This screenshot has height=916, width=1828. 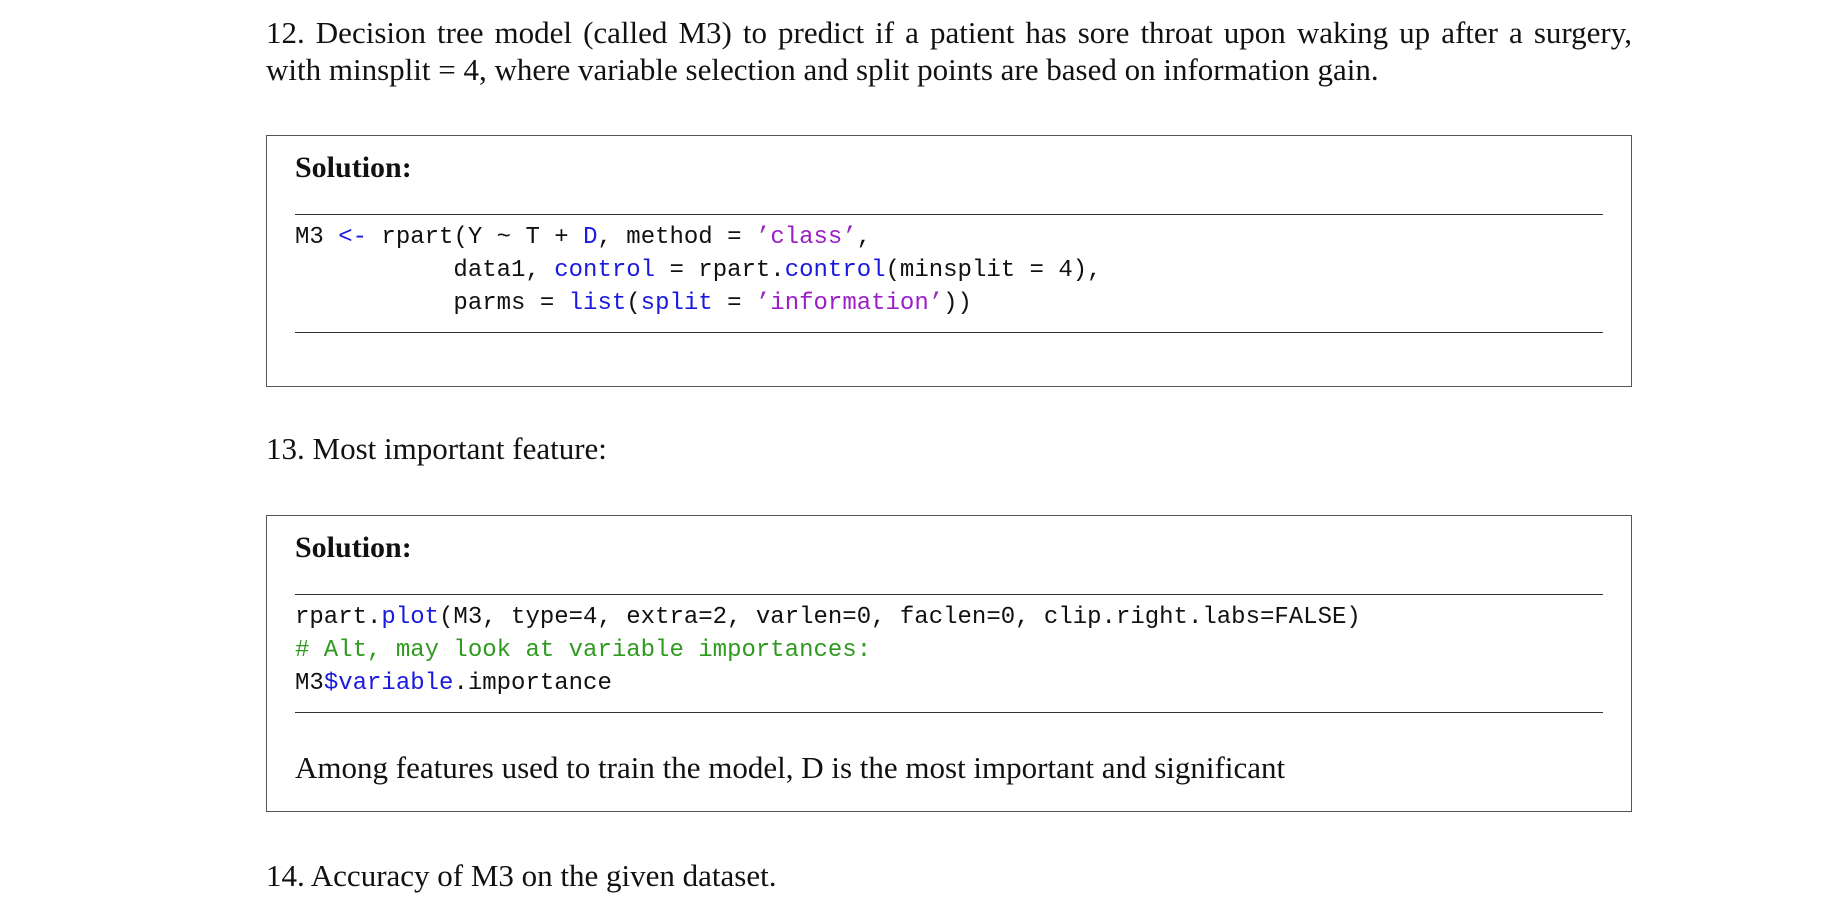 What do you see at coordinates (590, 237) in the screenshot?
I see `code-token: D` at bounding box center [590, 237].